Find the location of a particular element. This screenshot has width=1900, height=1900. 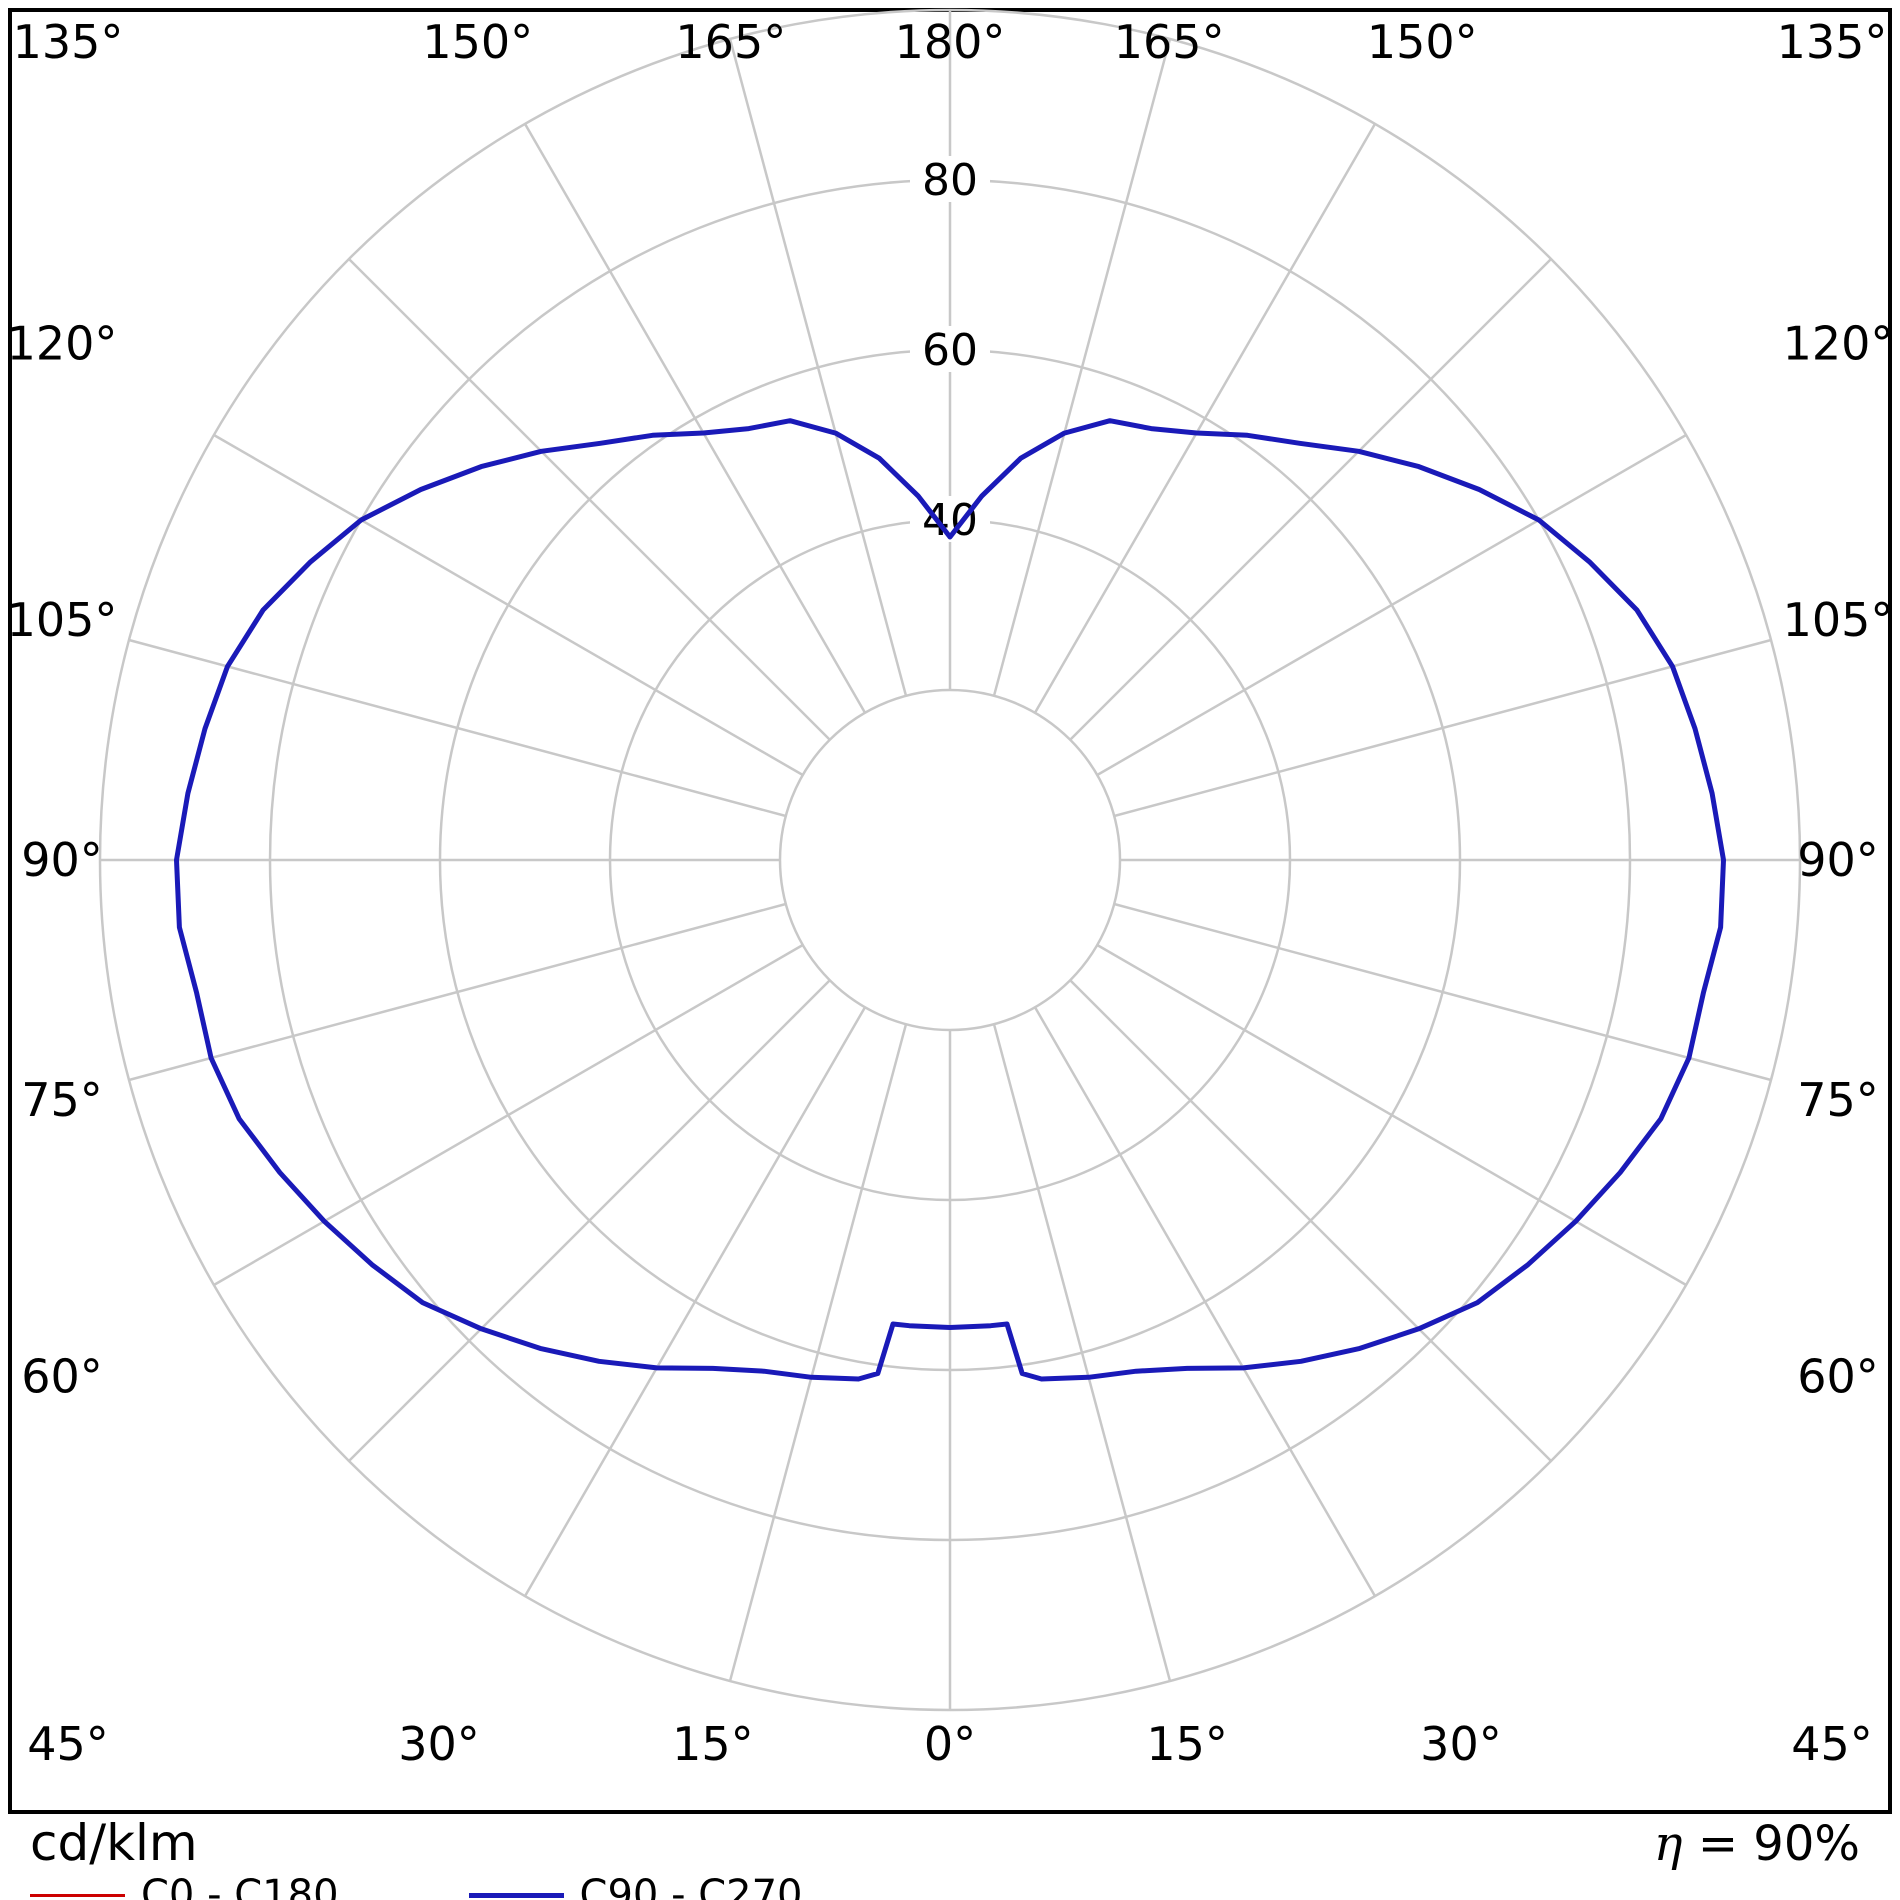

tick-label: 80 is located at coordinates (950, 180).